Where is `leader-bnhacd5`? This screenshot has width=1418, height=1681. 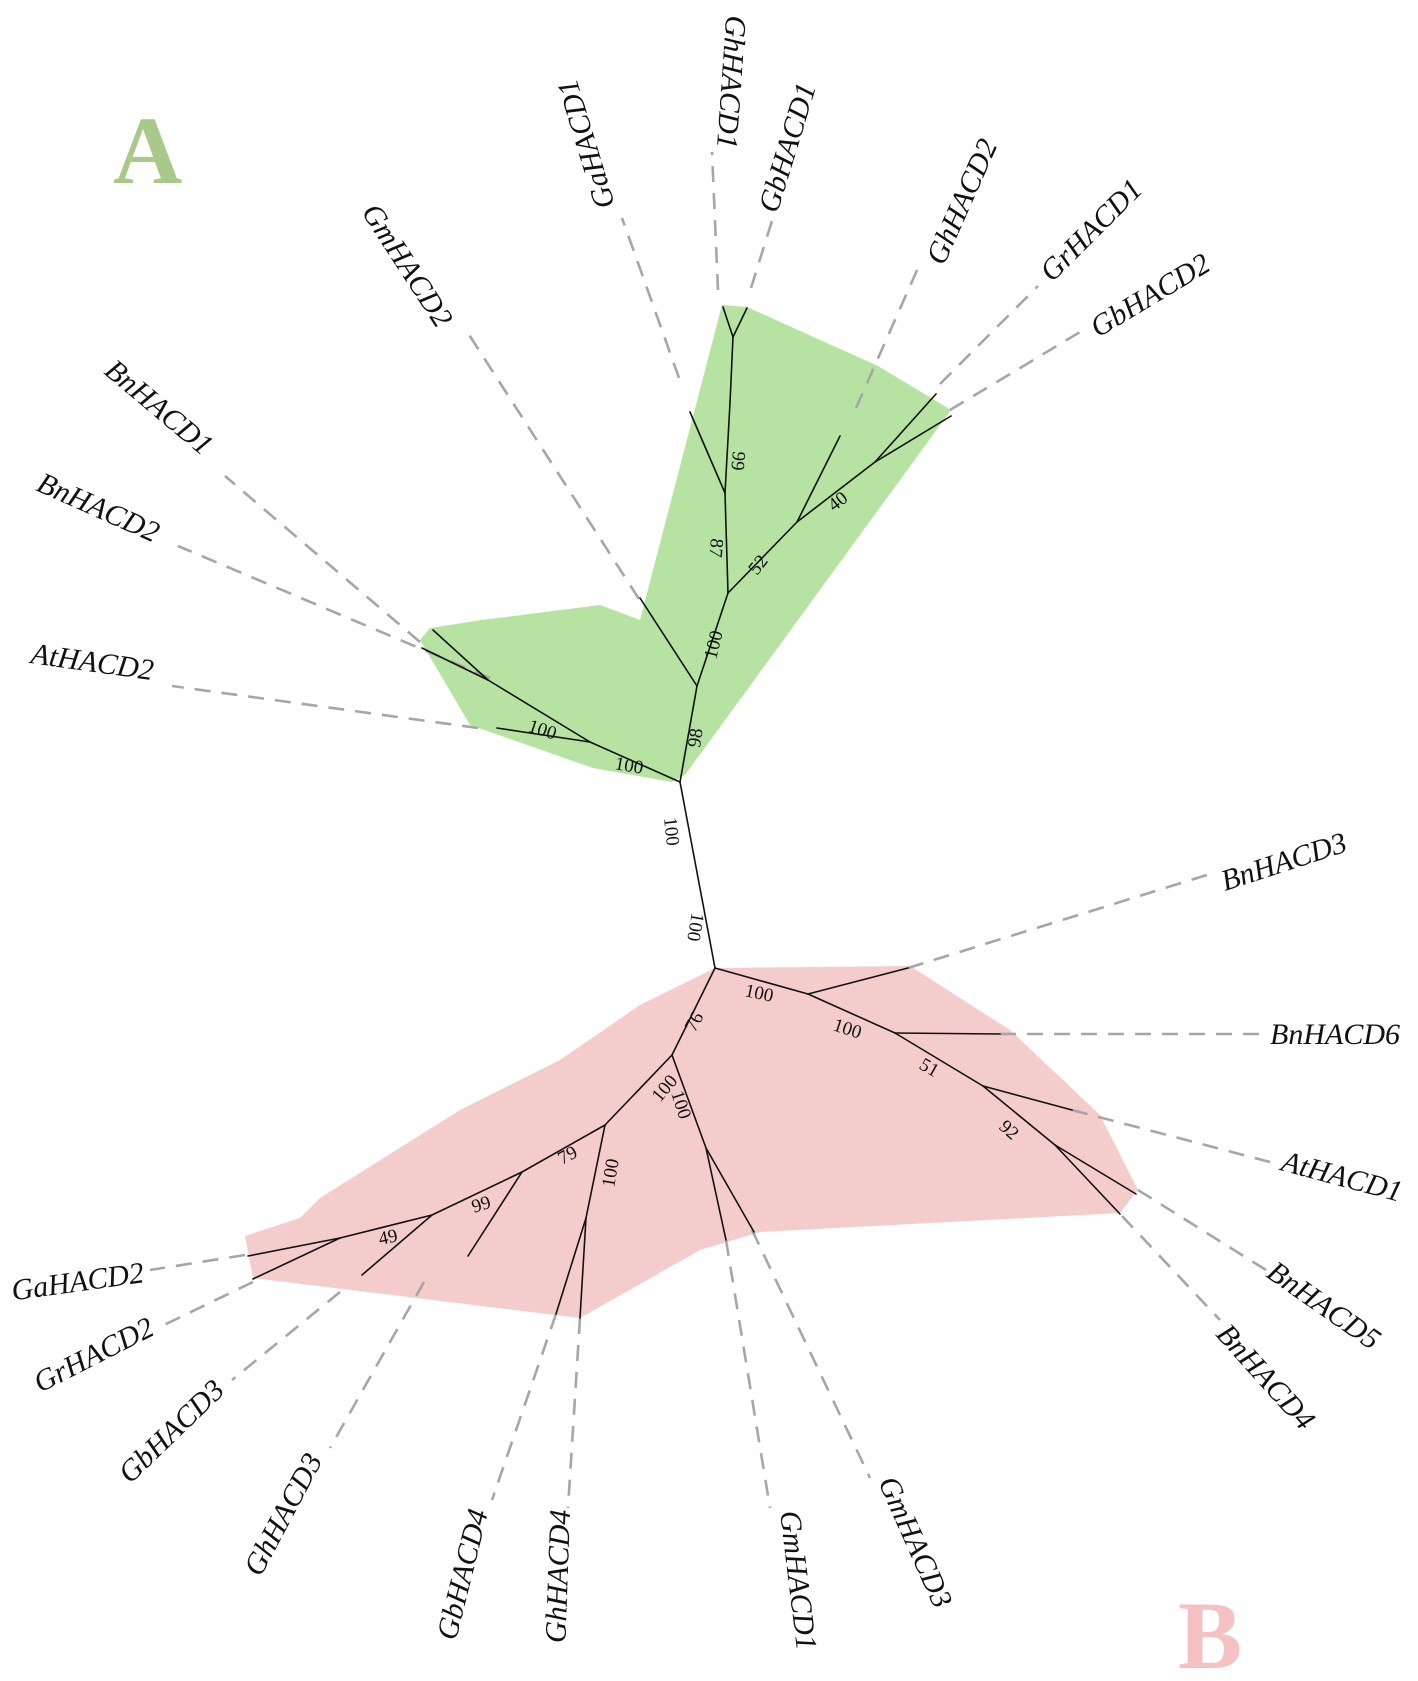 leader-bnhacd5 is located at coordinates (1202, 1230).